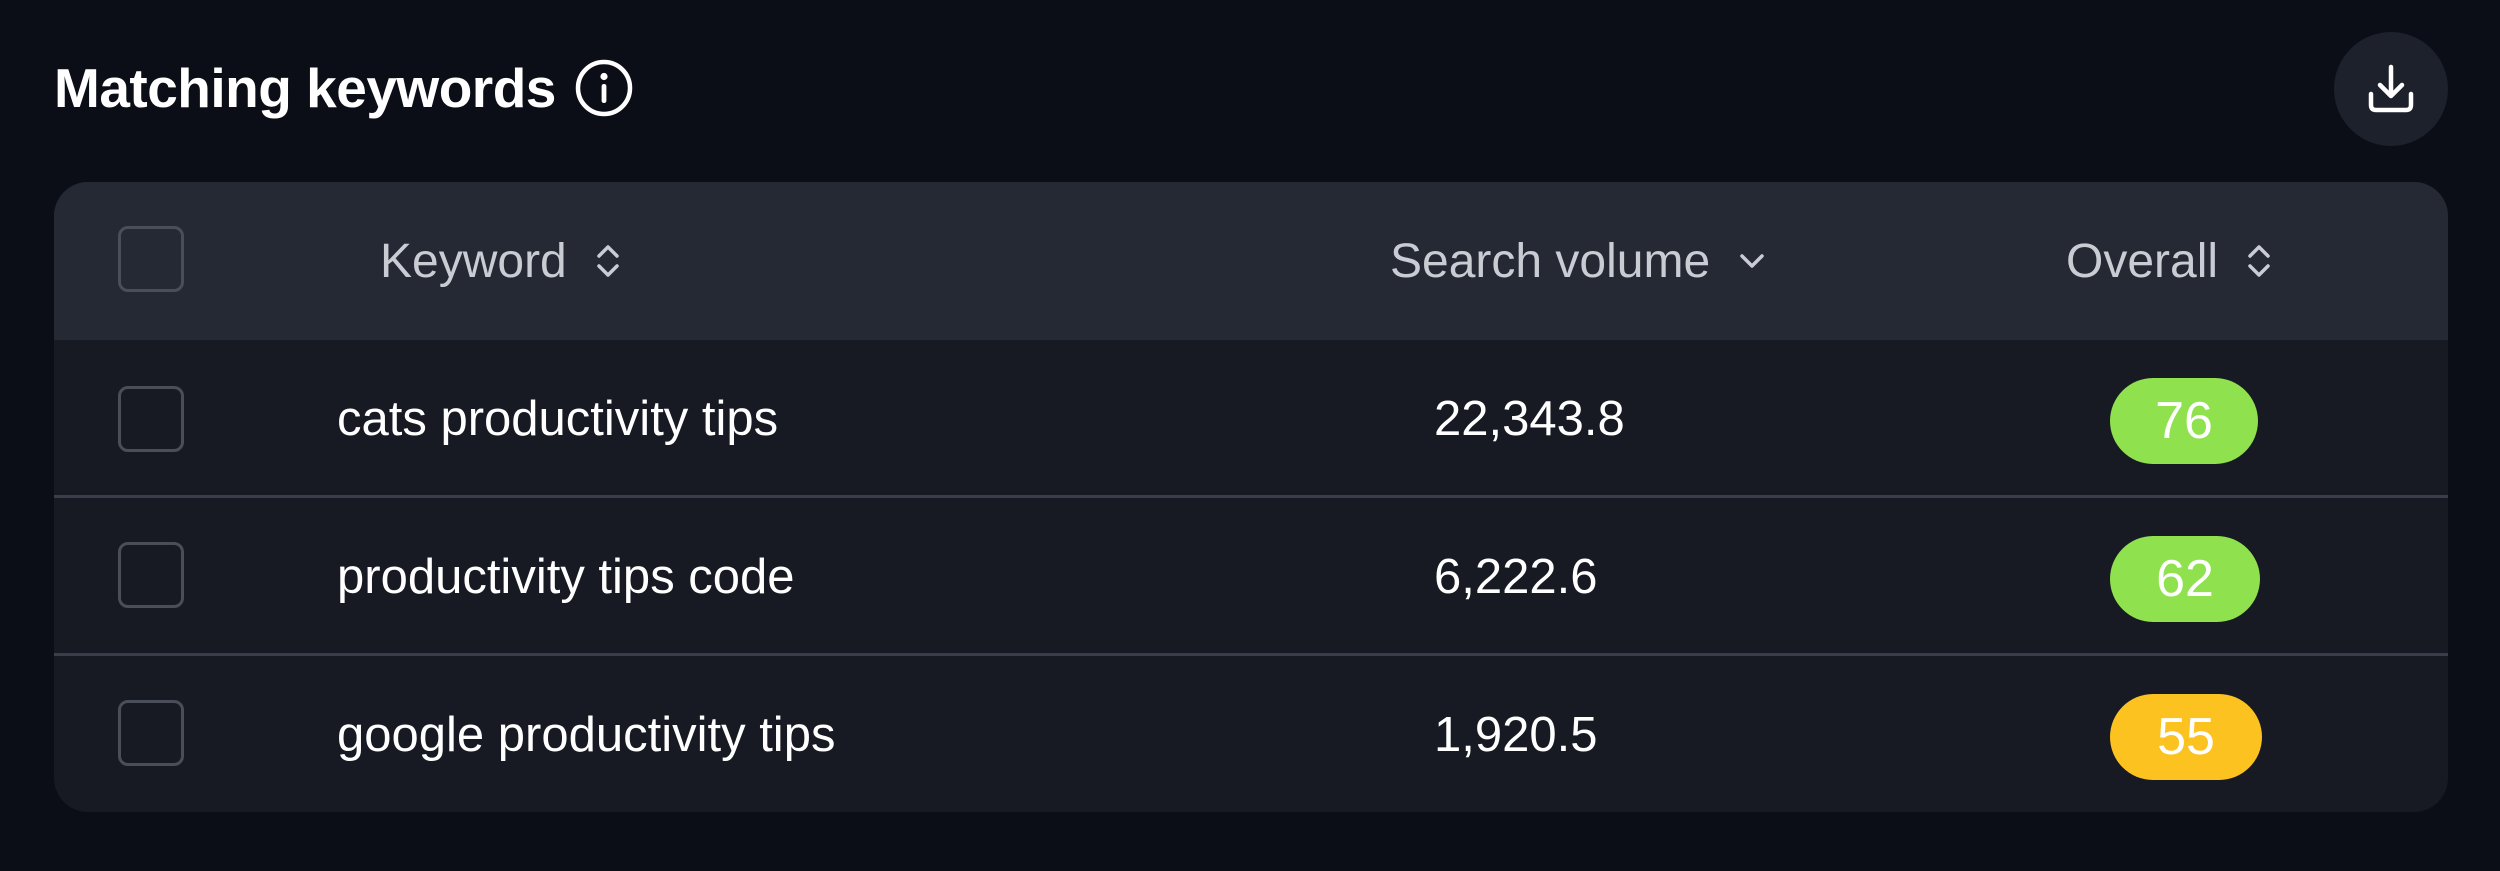 The width and height of the screenshot is (2500, 871). I want to click on column-header-keyword: Keyword, so click(501, 261).